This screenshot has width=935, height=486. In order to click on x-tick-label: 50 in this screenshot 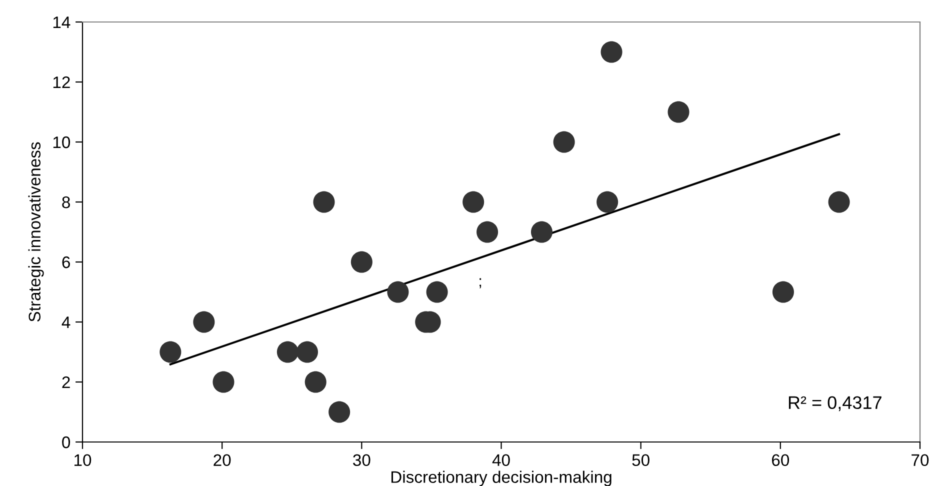, I will do `click(641, 460)`.